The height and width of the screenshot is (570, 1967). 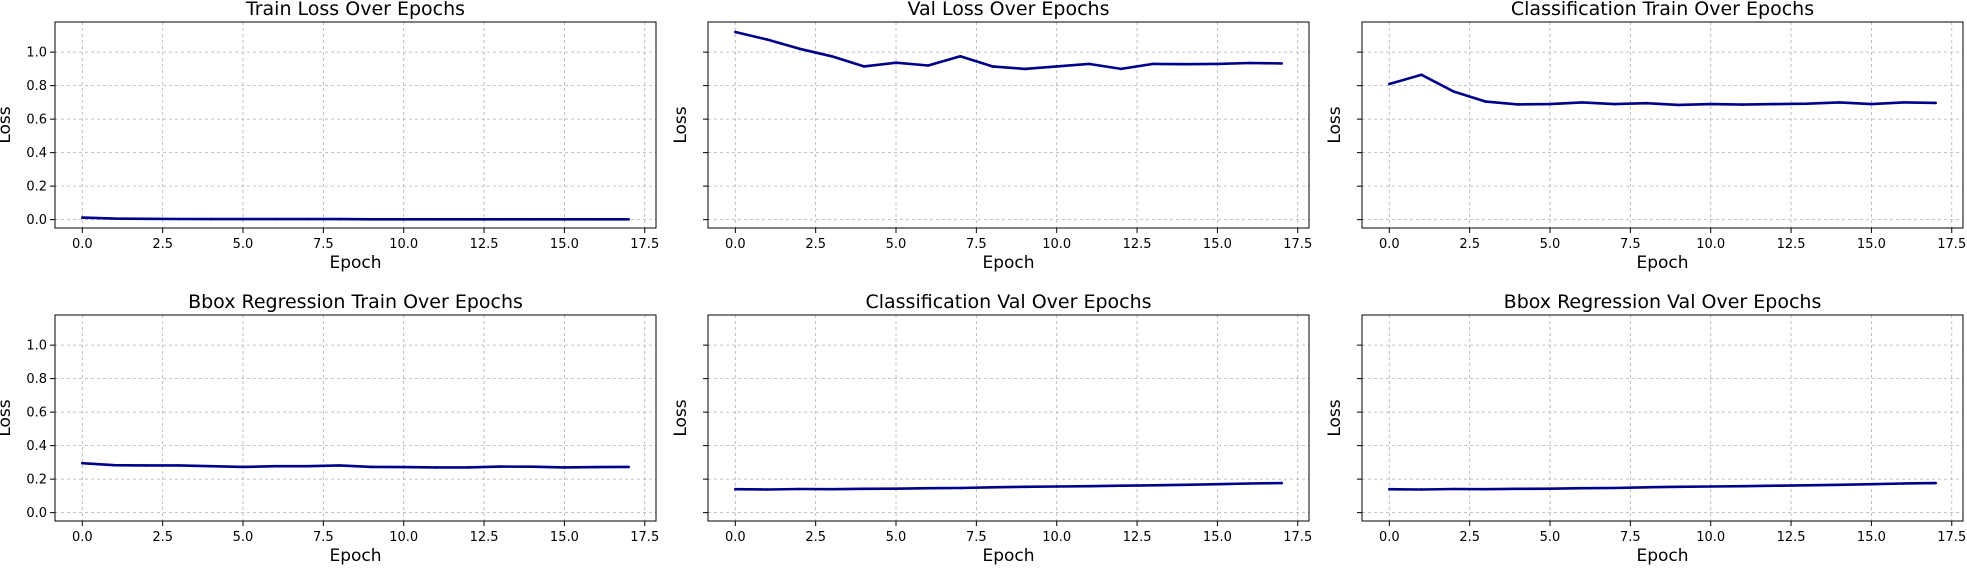 I want to click on chart-title: Classification Val Over Epochs, so click(x=1008, y=302).